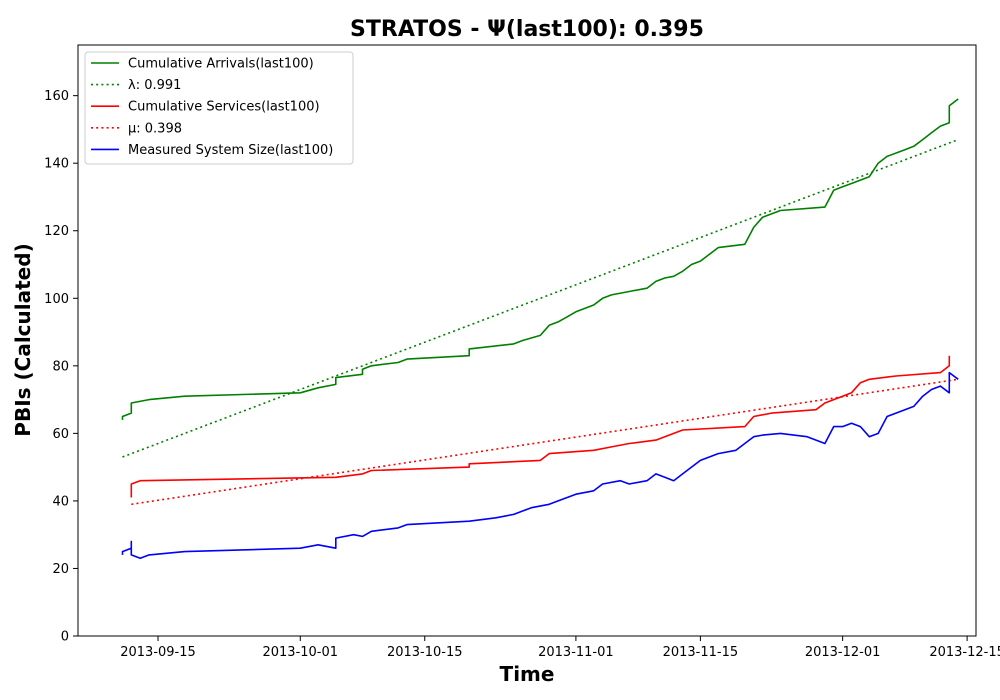 The width and height of the screenshot is (1000, 700). What do you see at coordinates (56, 96) in the screenshot?
I see `y-tick-label: 160` at bounding box center [56, 96].